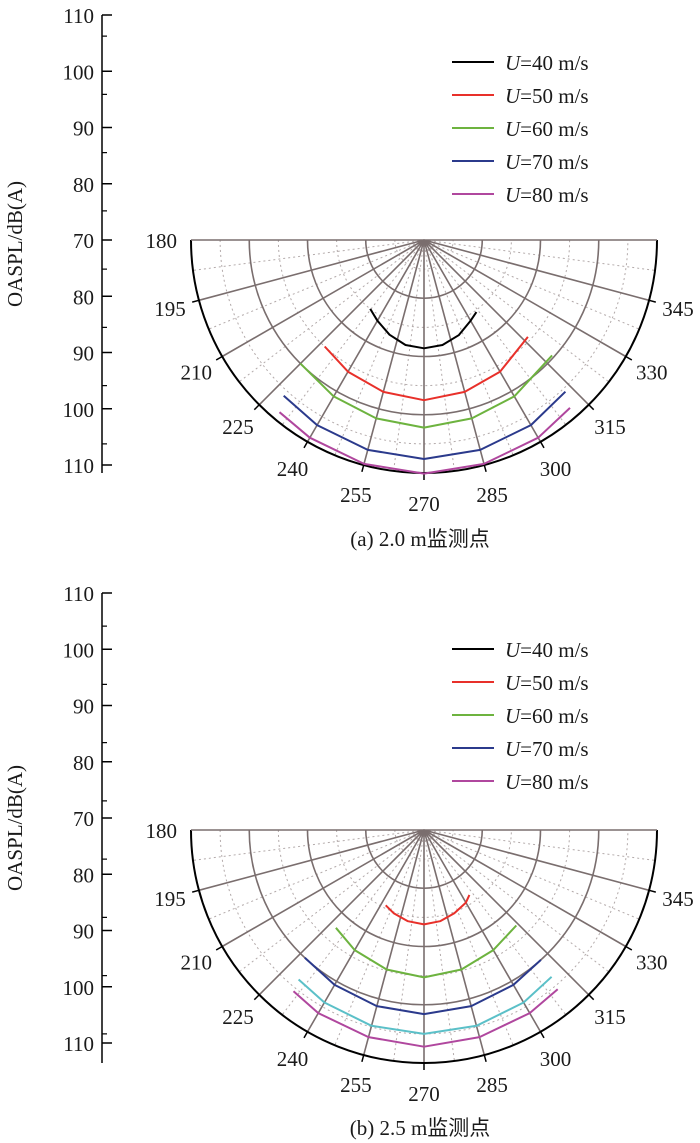 This screenshot has width=700, height=1143. I want to click on angle-tick-label: 345, so click(678, 899).